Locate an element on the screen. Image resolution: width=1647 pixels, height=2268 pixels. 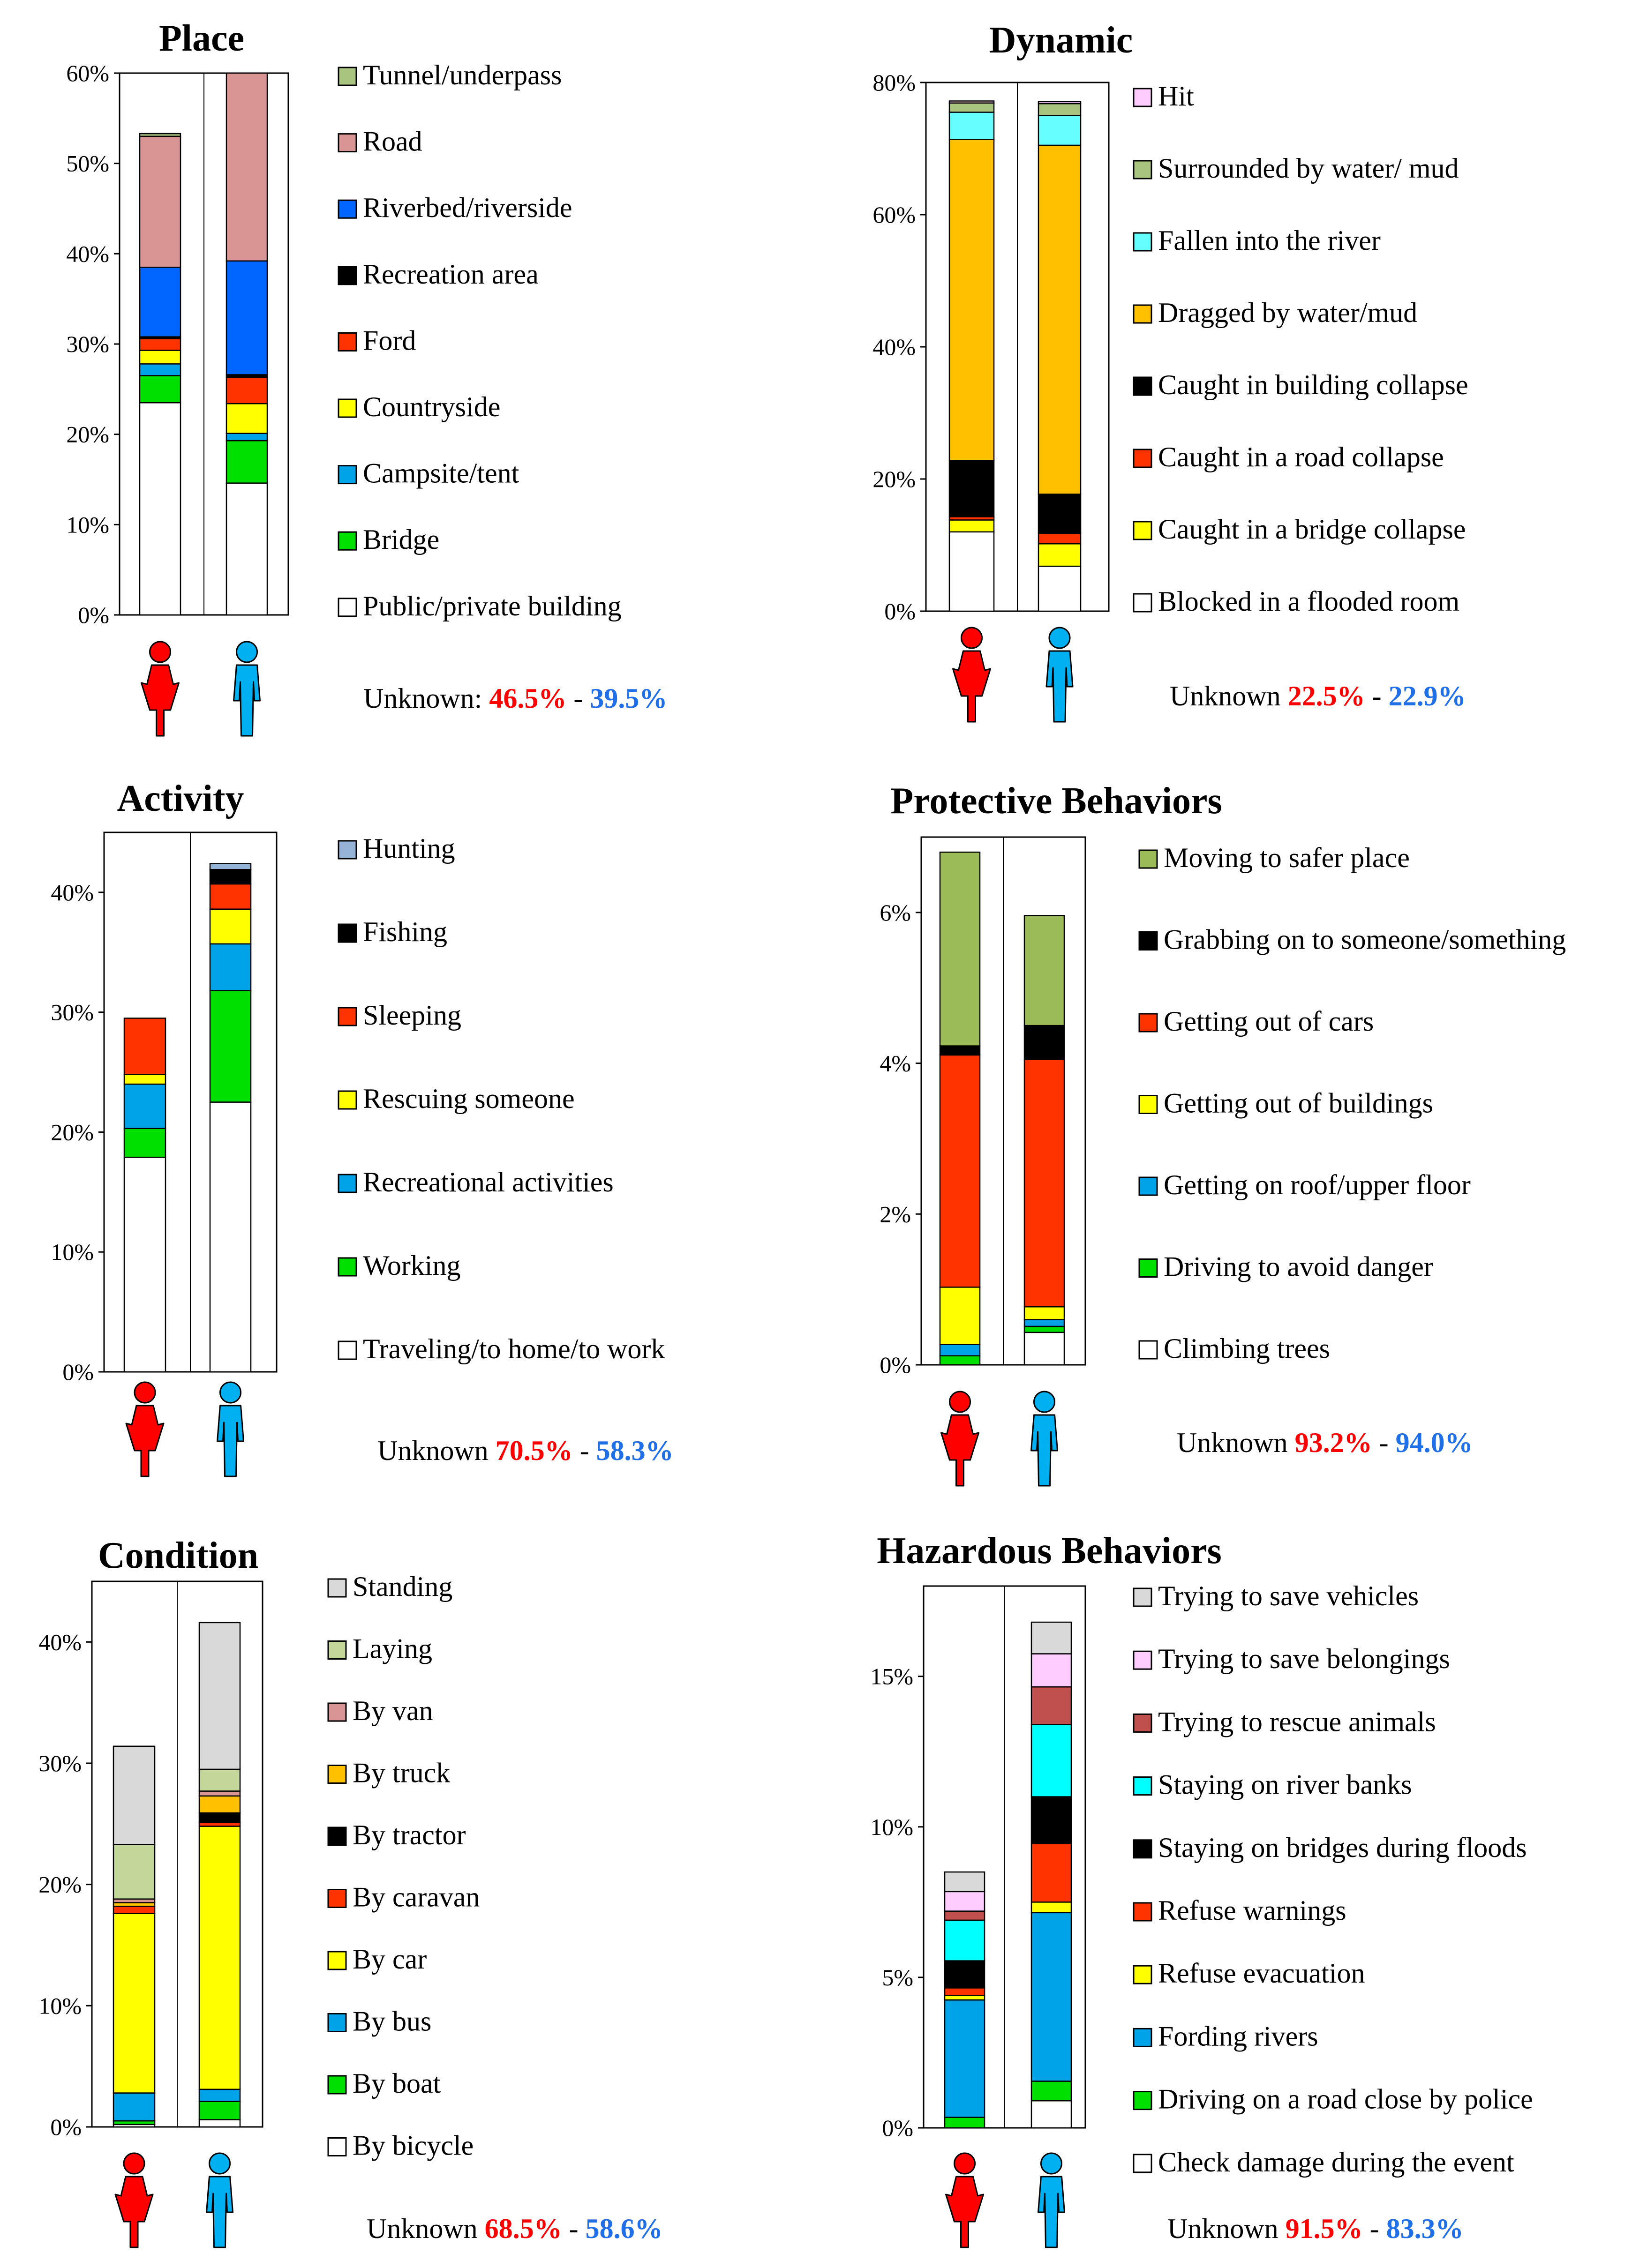
chart-title: Hazardous Behaviors is located at coordinates (1049, 1551).